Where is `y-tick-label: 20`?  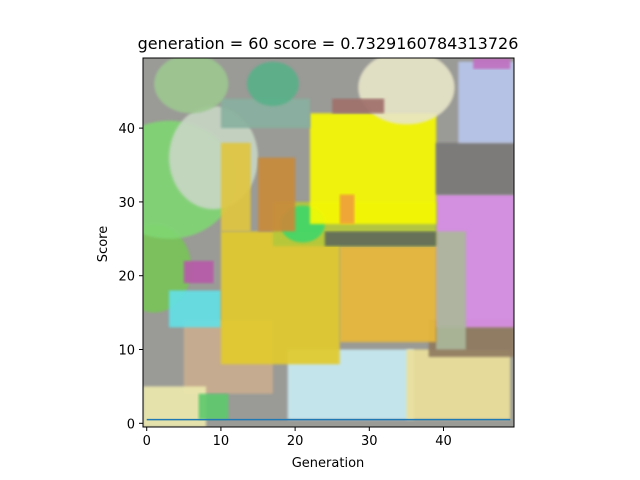 y-tick-label: 20 is located at coordinates (126, 277).